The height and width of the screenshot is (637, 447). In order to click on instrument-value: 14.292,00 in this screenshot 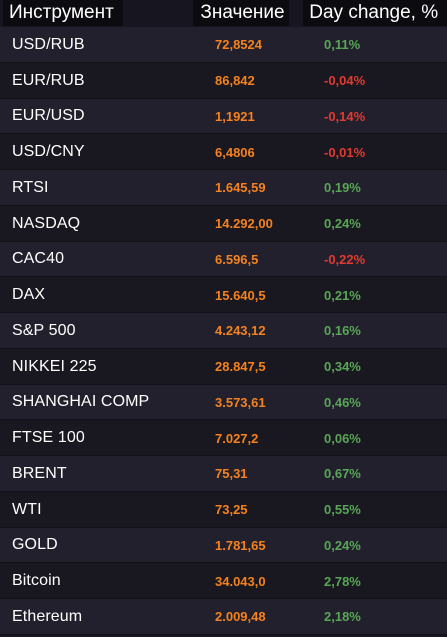, I will do `click(244, 224)`.